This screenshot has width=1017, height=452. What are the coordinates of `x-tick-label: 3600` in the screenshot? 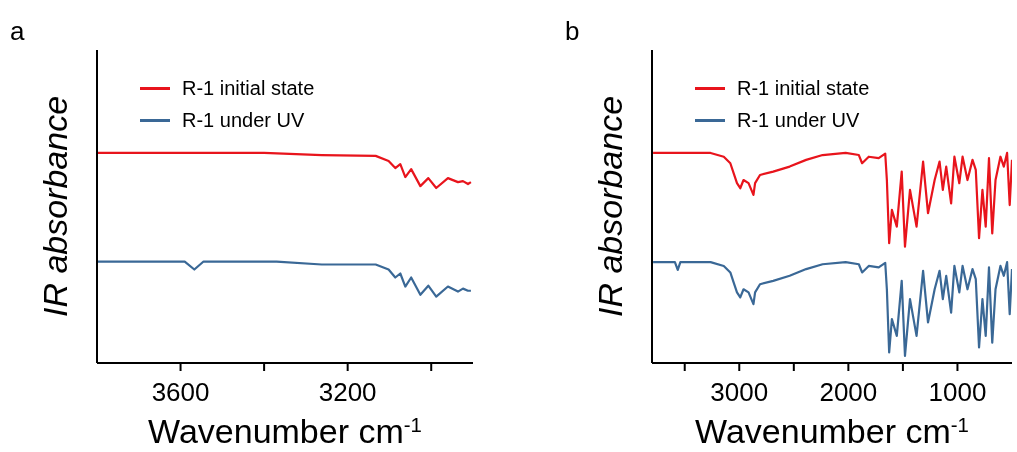 It's located at (180, 392).